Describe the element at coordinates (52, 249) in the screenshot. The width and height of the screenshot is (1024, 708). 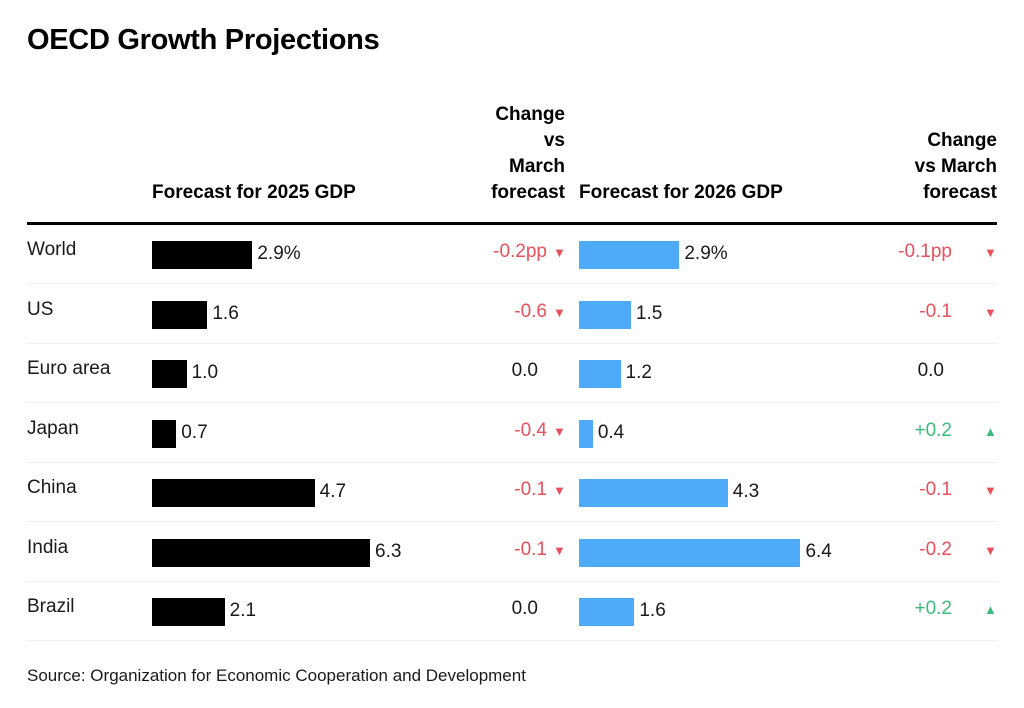
I see `country-label: World` at that location.